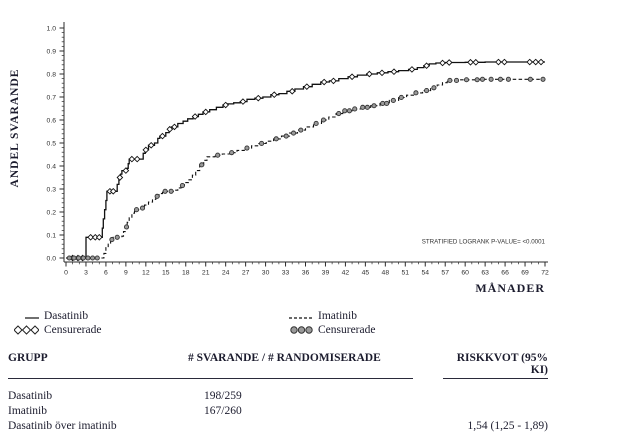 The height and width of the screenshot is (435, 621). What do you see at coordinates (52, 235) in the screenshot?
I see `svg-text: 0.1` at bounding box center [52, 235].